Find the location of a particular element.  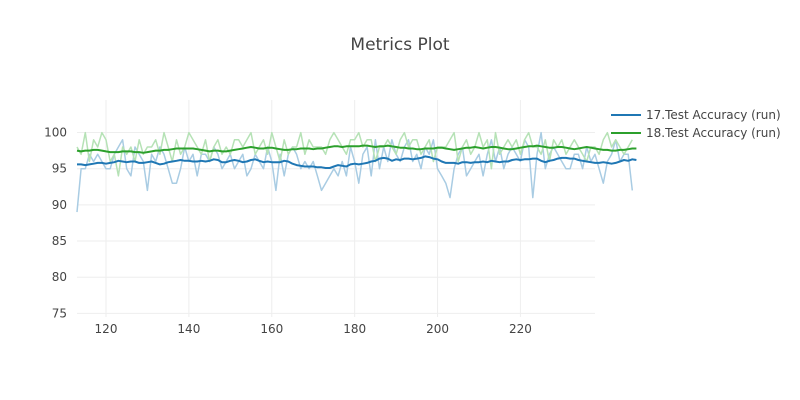

legend-item: 17.Test Accuracy (run) is located at coordinates (696, 115).